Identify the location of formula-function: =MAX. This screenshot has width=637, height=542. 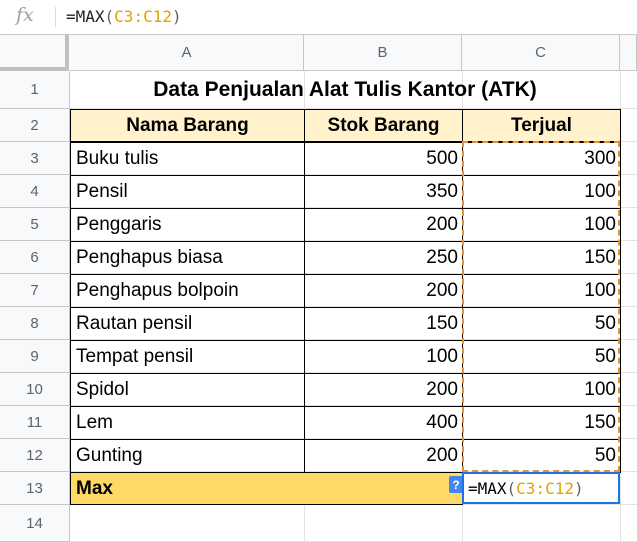
(85, 16).